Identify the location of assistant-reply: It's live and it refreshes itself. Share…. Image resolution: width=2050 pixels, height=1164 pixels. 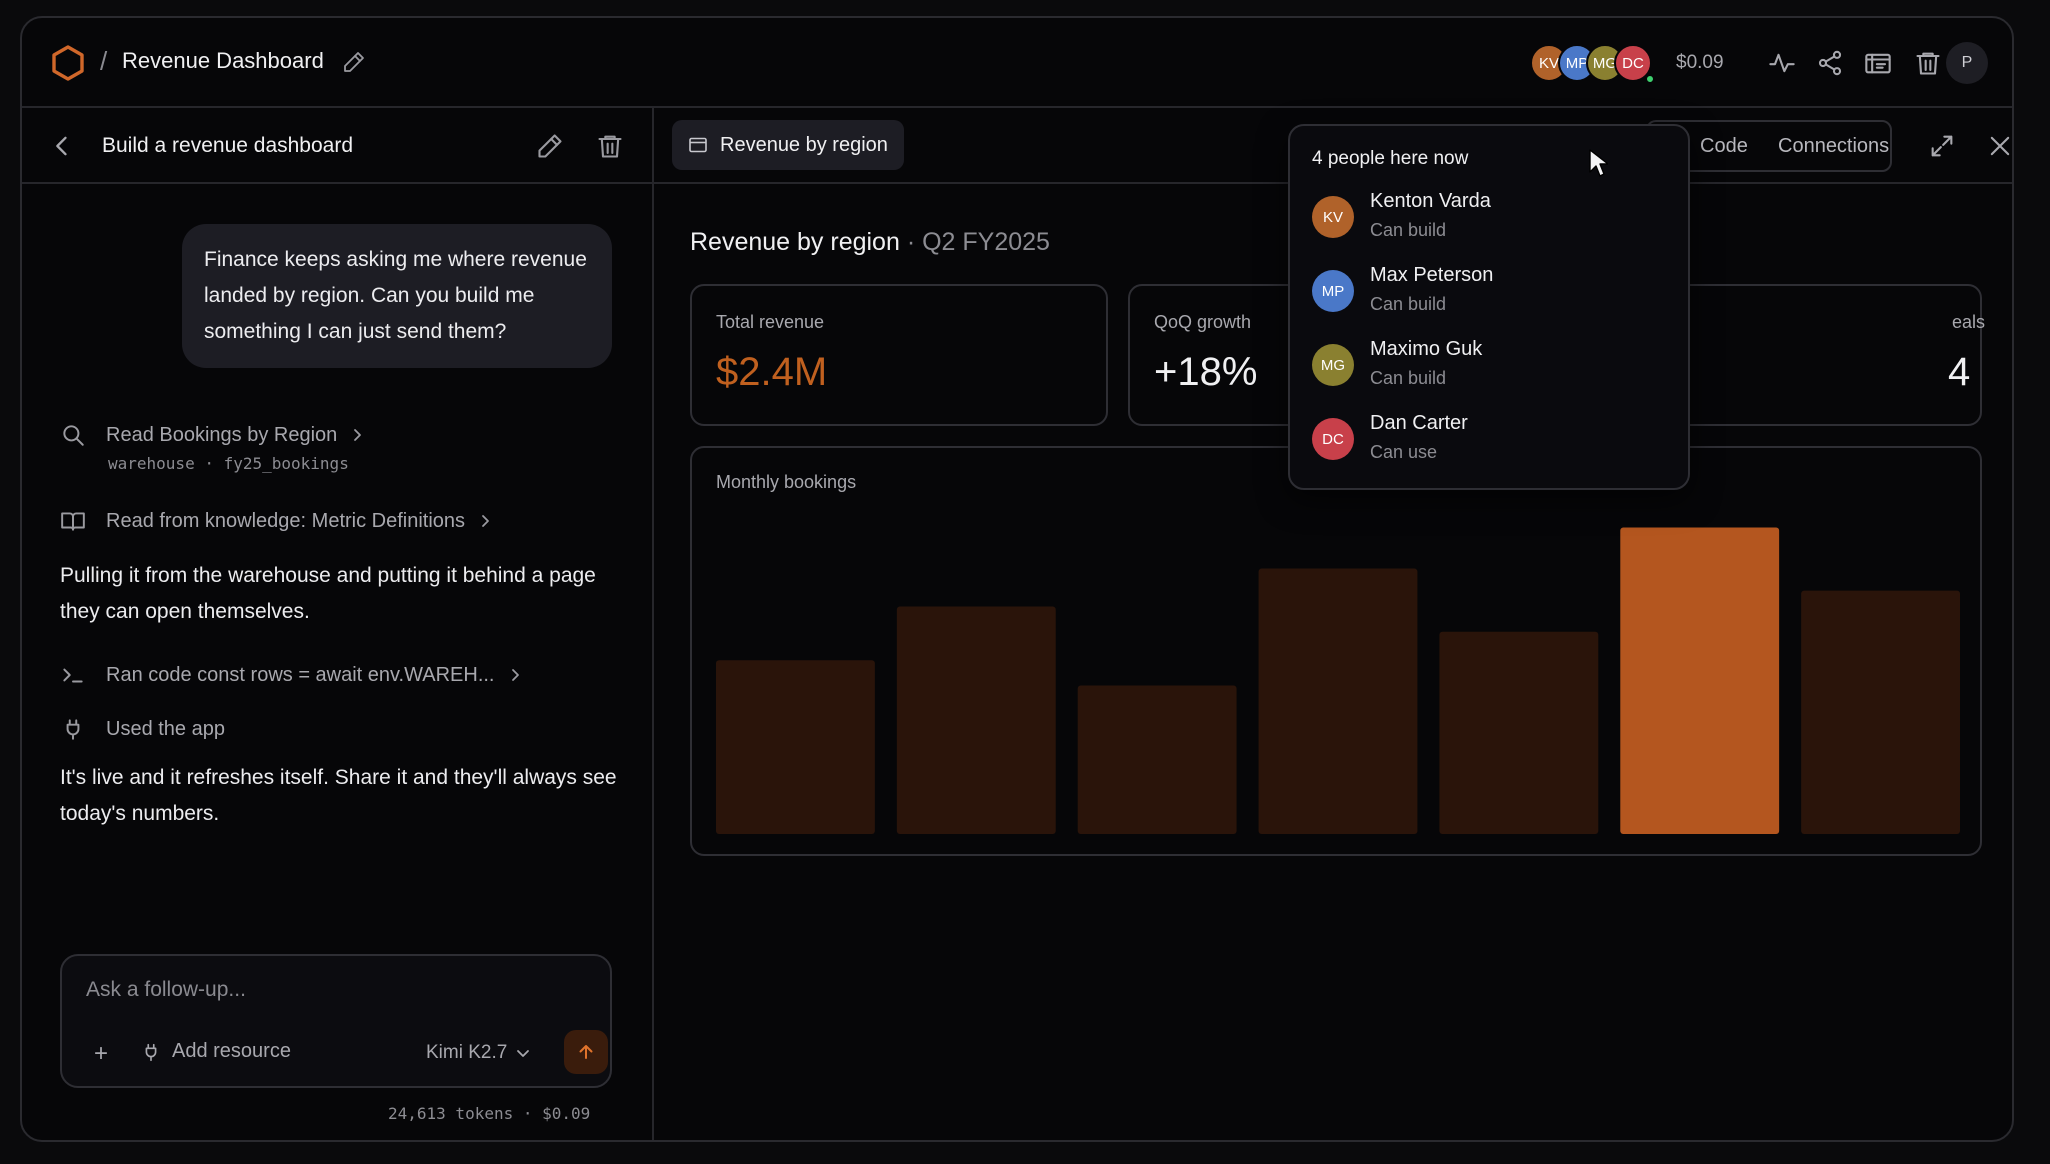
(338, 795).